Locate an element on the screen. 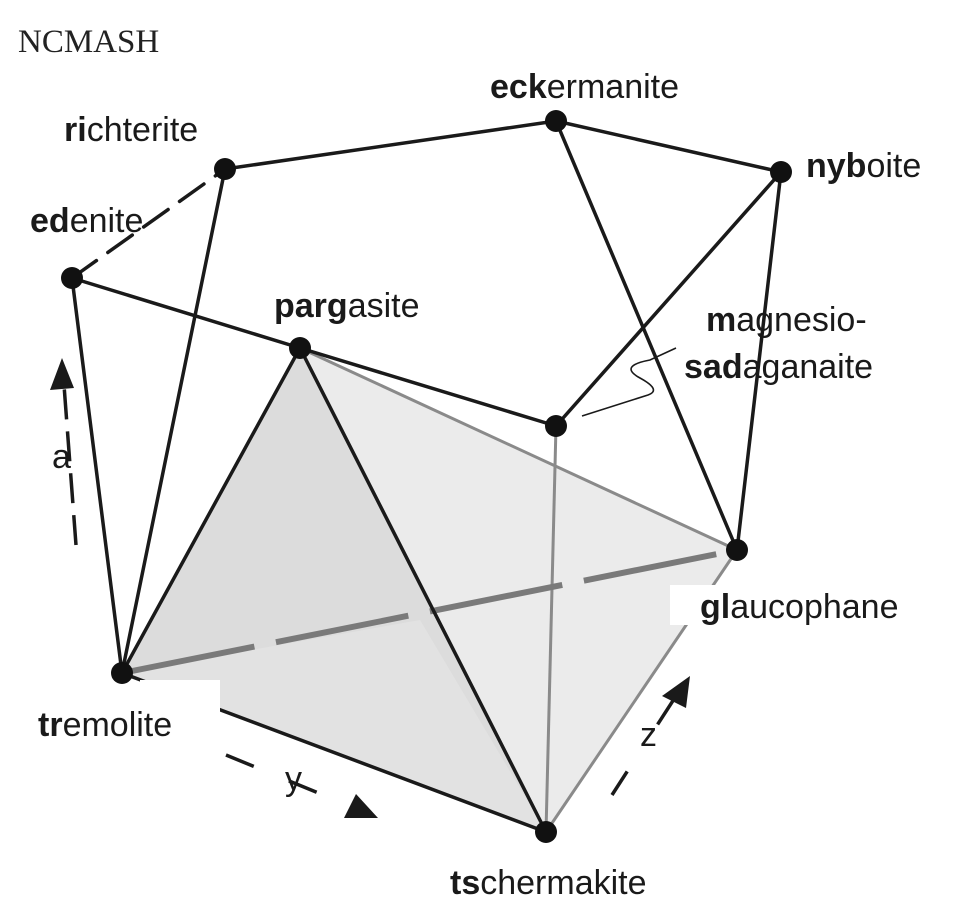  label-pargasite: pargasite is located at coordinates (347, 306).